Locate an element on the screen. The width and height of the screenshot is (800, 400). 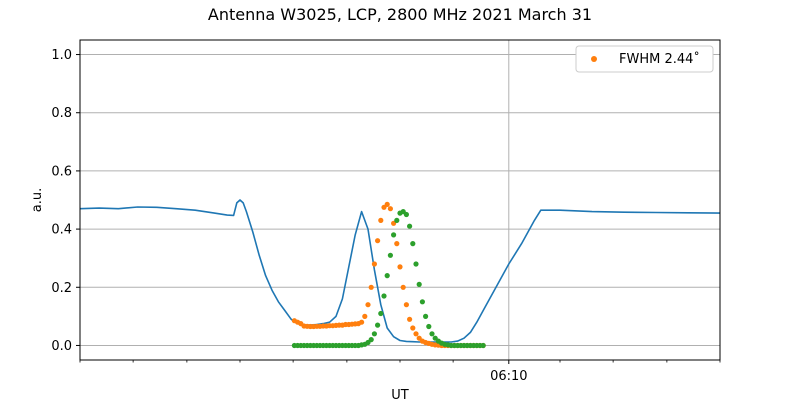
y-axis-label: a.u. is located at coordinates (37, 200).